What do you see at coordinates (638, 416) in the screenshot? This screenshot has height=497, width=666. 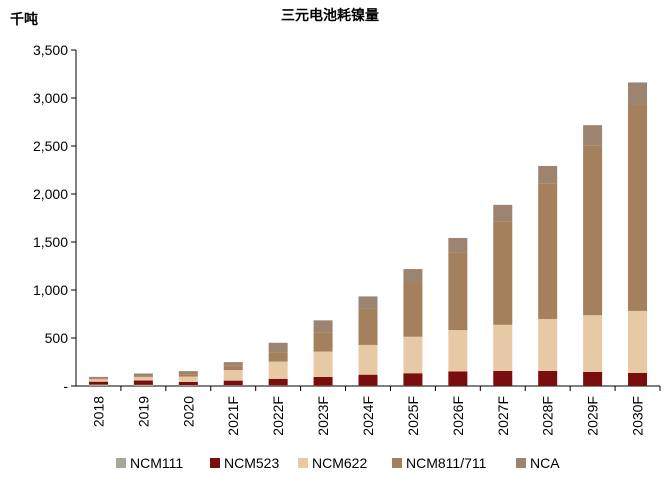 I see `x-tick-label: 2030F` at bounding box center [638, 416].